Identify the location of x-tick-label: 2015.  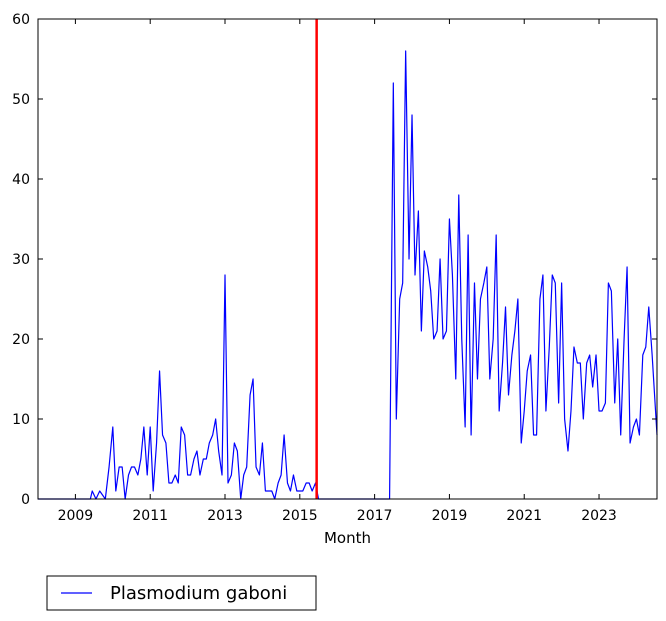
(300, 516).